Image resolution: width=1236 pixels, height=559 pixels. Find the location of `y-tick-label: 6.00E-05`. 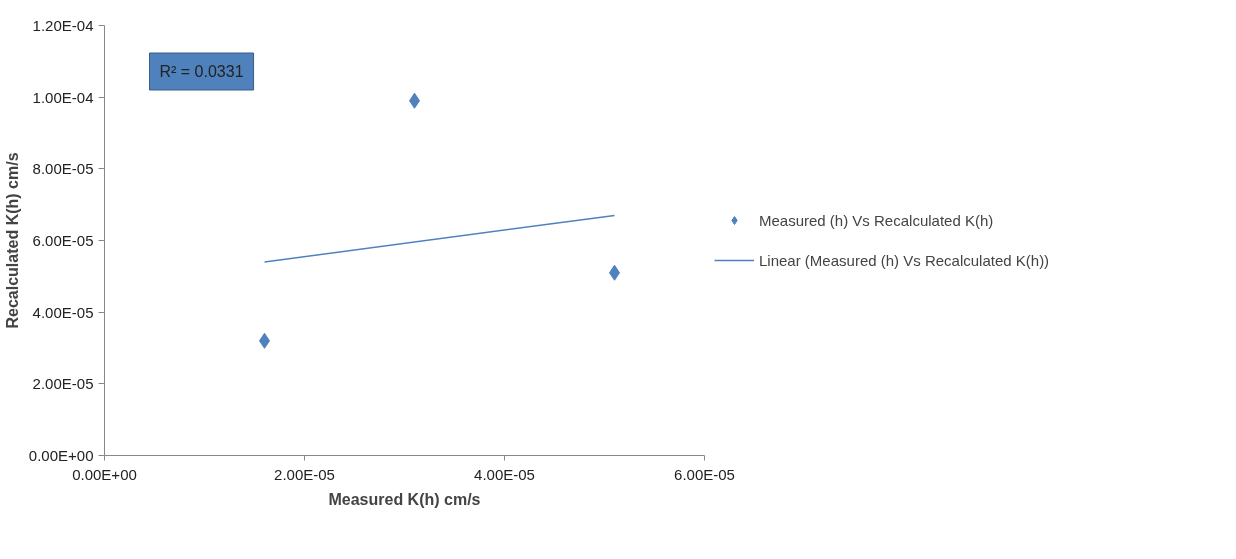

y-tick-label: 6.00E-05 is located at coordinates (63, 240).